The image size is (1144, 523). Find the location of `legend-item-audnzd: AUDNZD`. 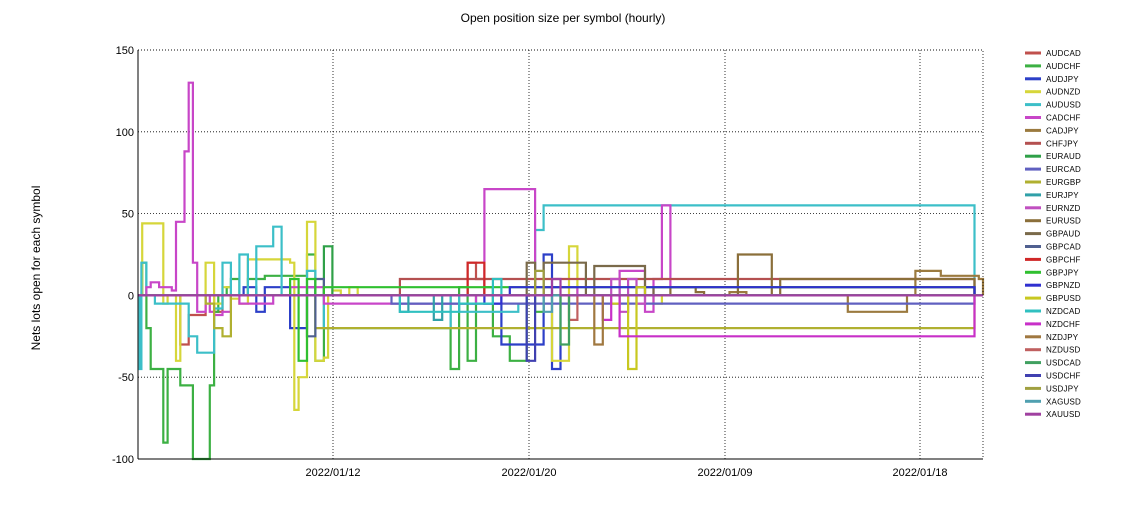

legend-item-audnzd: AUDNZD is located at coordinates (1053, 92).